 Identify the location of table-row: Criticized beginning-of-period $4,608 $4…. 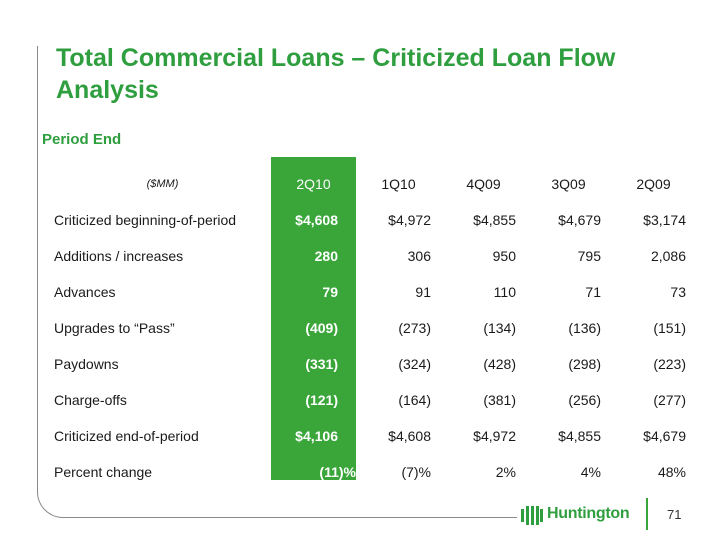
(372, 220).